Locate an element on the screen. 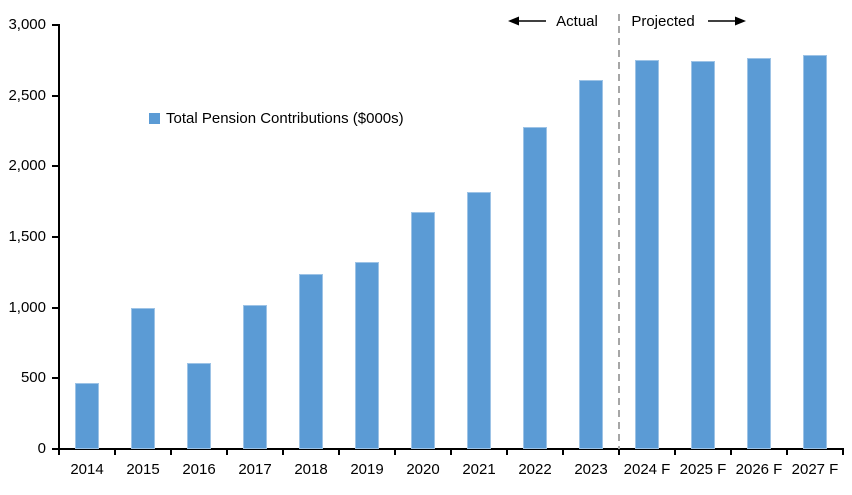  x-tick-label: 2020 is located at coordinates (423, 469).